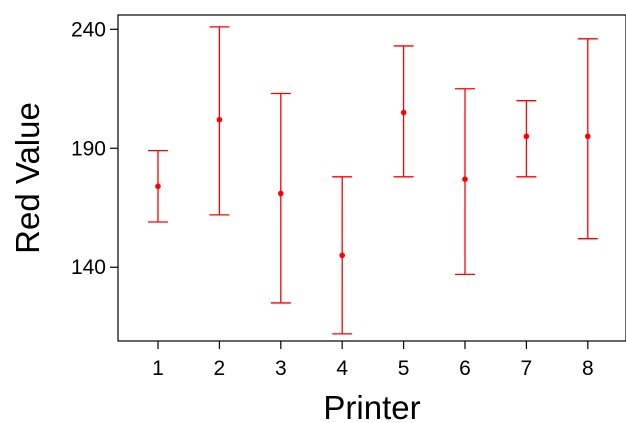 The image size is (626, 423). I want to click on x-tick-label-8: 8, so click(588, 368).